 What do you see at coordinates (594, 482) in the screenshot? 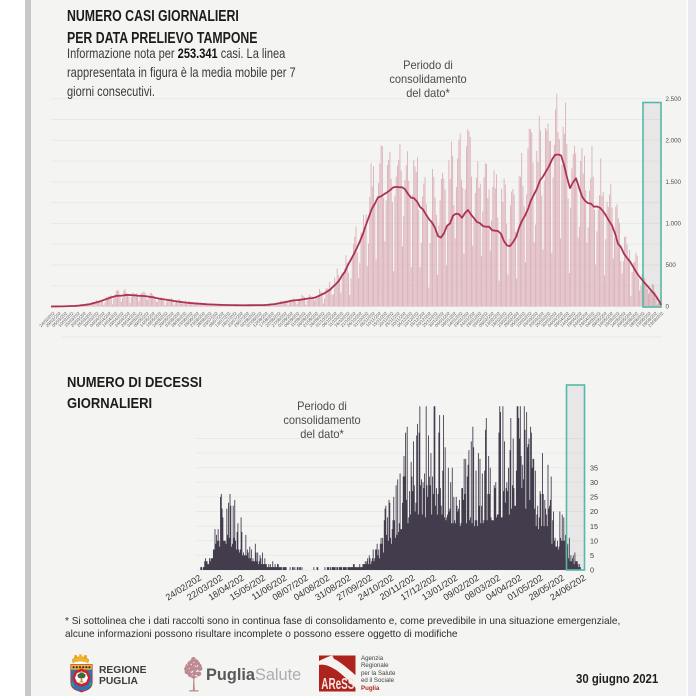
I see `svg-text: 30` at bounding box center [594, 482].